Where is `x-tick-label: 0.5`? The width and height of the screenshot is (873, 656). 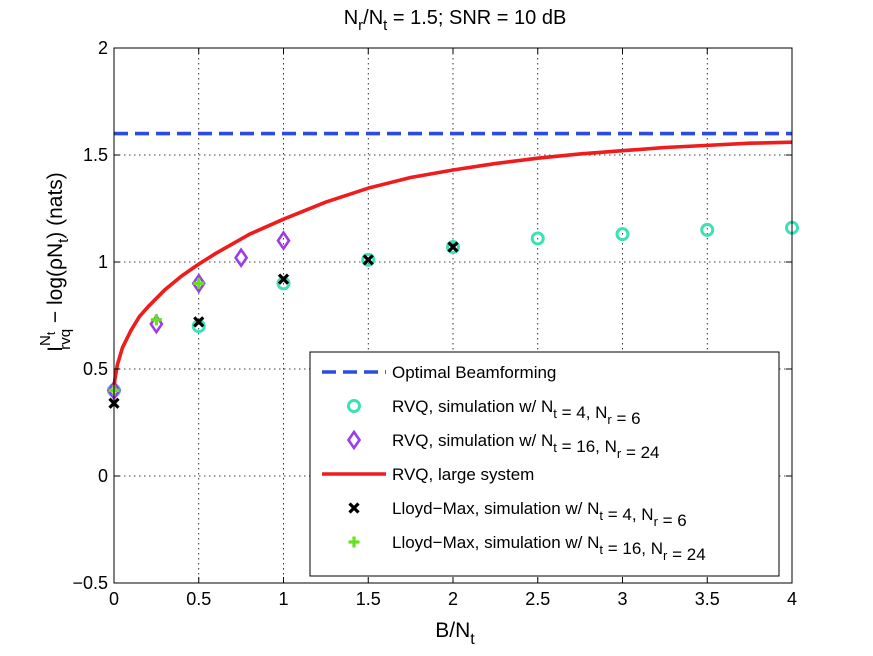
x-tick-label: 0.5 is located at coordinates (198, 599).